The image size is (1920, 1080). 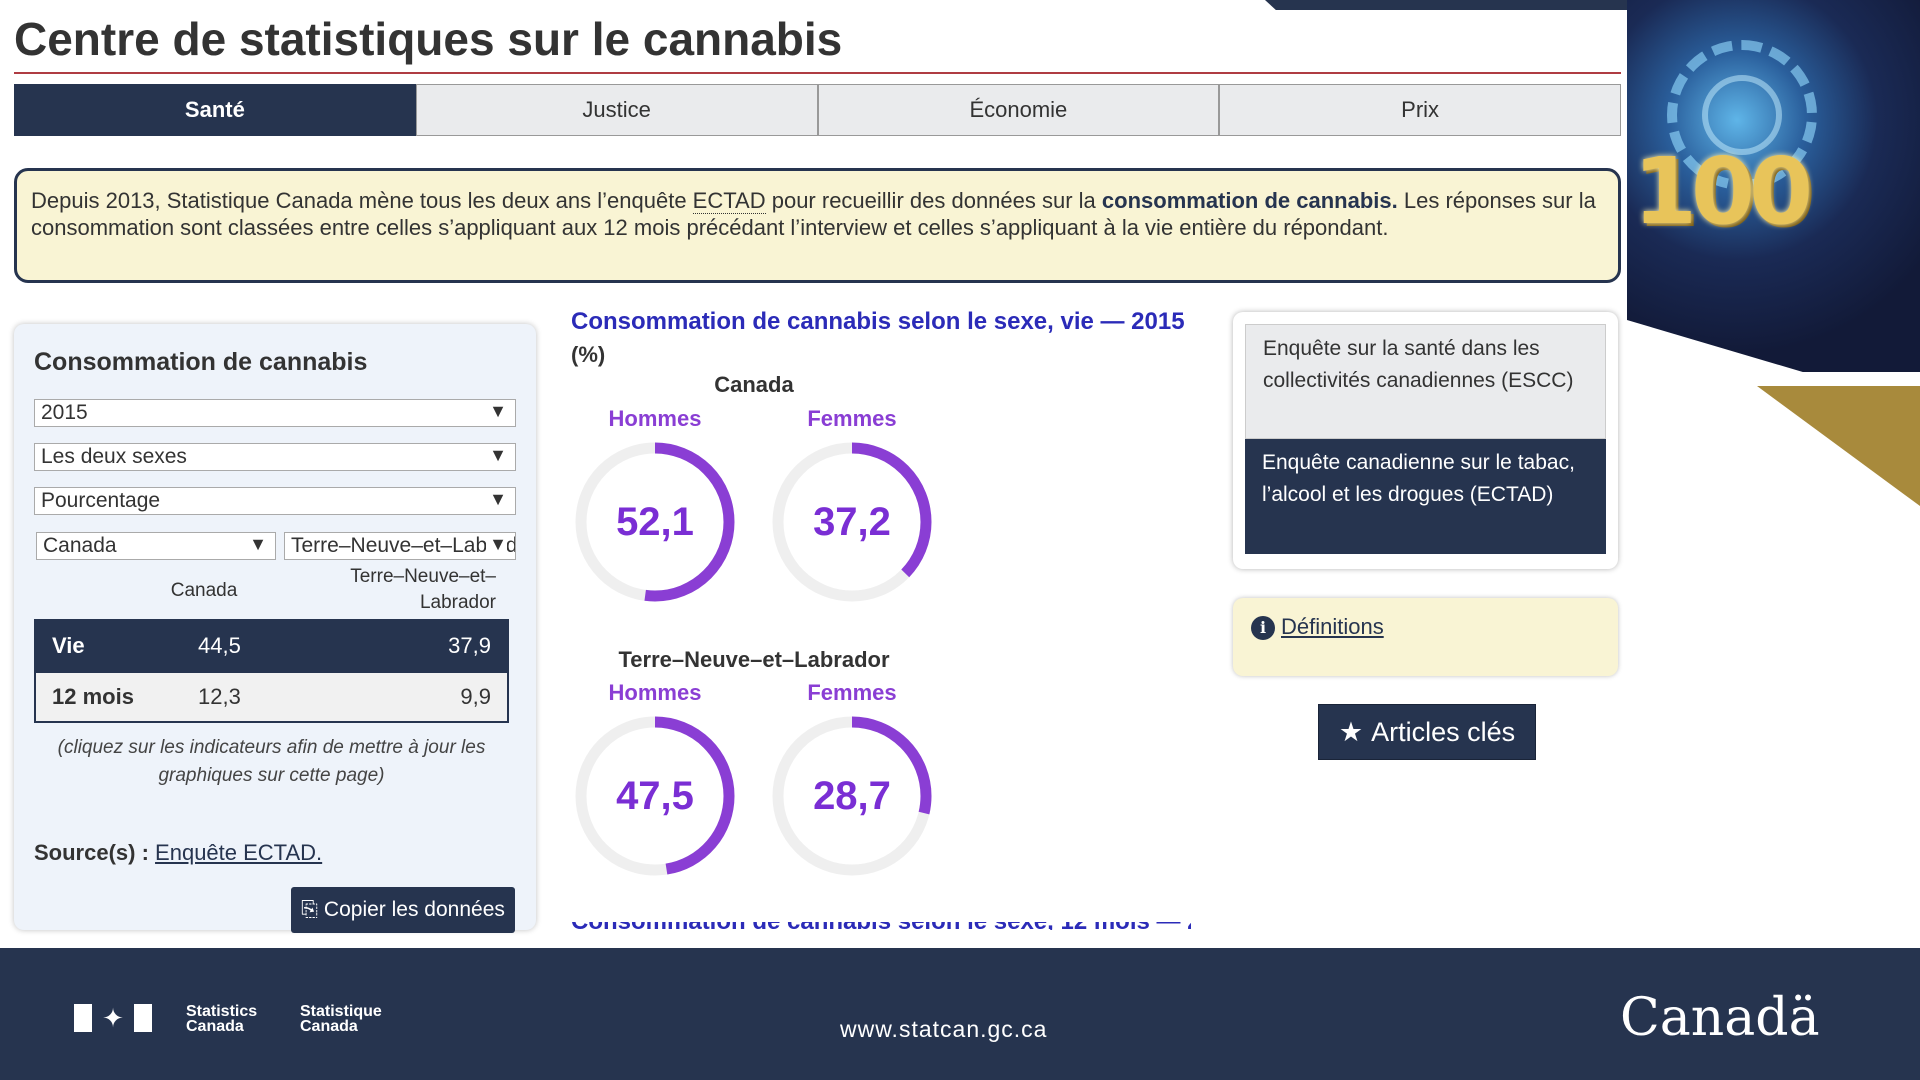 I want to click on table-row-vie: Vie 44,5 37,9, so click(x=271, y=646).